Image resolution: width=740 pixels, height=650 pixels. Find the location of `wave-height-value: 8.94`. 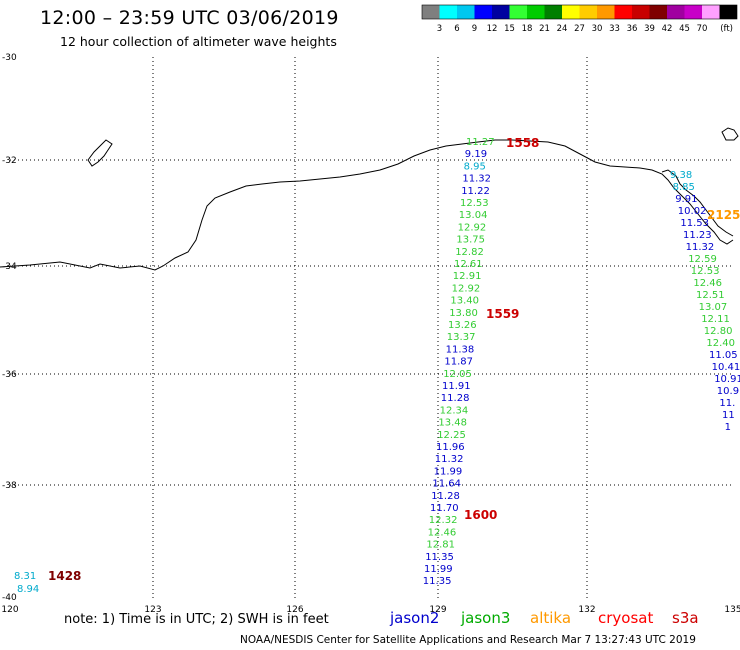

wave-height-value: 8.94 is located at coordinates (28, 589).